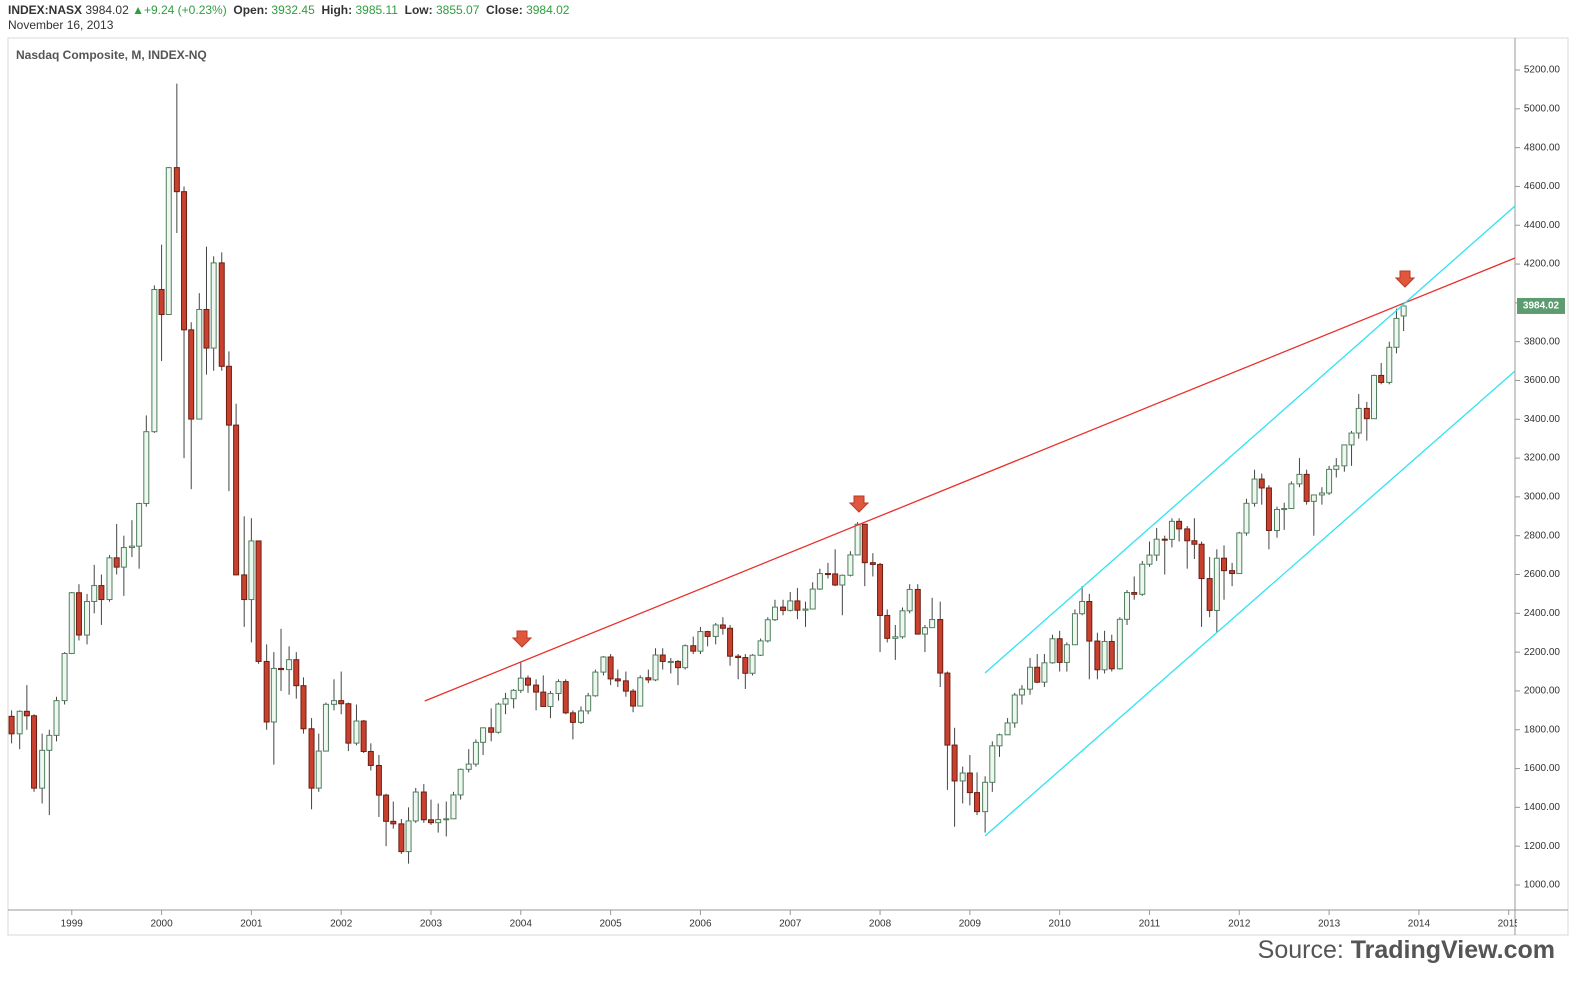 This screenshot has width=1575, height=984. I want to click on low-label: Low:, so click(418, 10).